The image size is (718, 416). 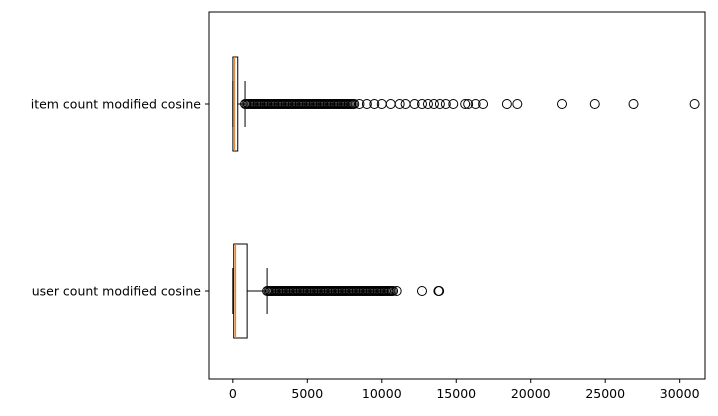 What do you see at coordinates (116, 104) in the screenshot?
I see `y-tick-label: item count modified cosine` at bounding box center [116, 104].